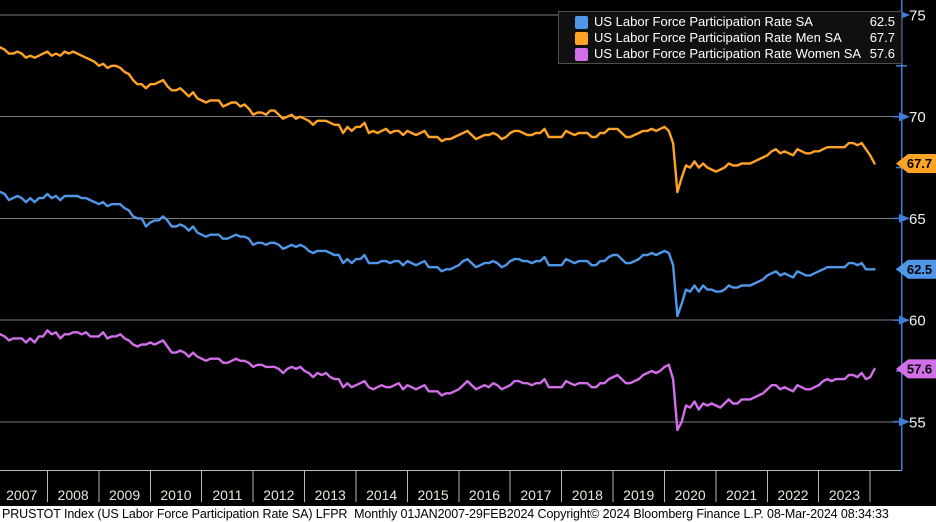 This screenshot has width=936, height=522. Describe the element at coordinates (381, 495) in the screenshot. I see `x-axis-year-label-2014: 2014` at that location.